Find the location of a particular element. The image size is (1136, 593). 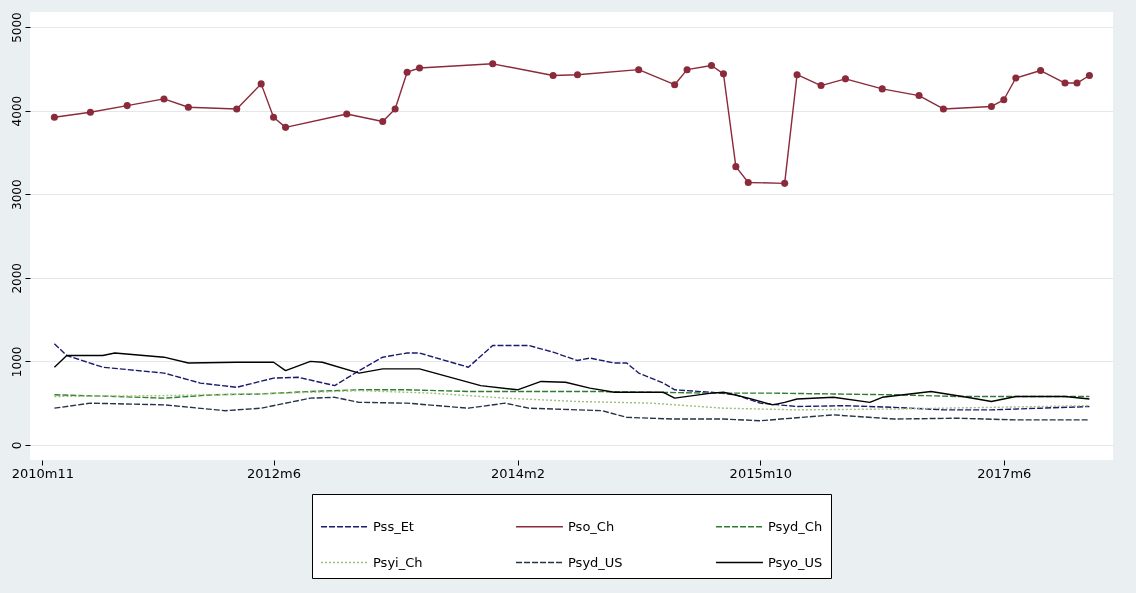

legend-label: Psyd_Ch is located at coordinates (795, 526).